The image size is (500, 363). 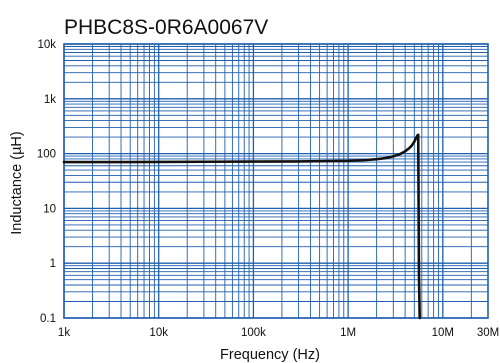 I want to click on x-tick-label: 100k, so click(x=253, y=333).